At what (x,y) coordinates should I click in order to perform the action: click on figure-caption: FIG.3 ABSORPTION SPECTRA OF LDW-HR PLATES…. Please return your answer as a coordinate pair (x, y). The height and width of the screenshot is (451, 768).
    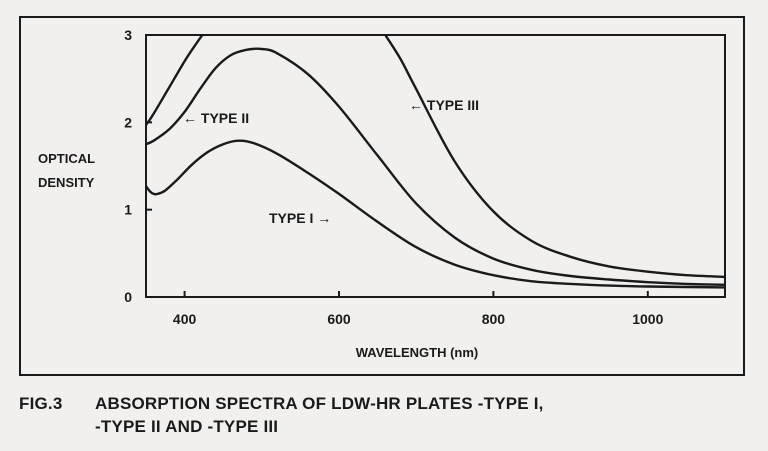
    Looking at the image, I should click on (281, 415).